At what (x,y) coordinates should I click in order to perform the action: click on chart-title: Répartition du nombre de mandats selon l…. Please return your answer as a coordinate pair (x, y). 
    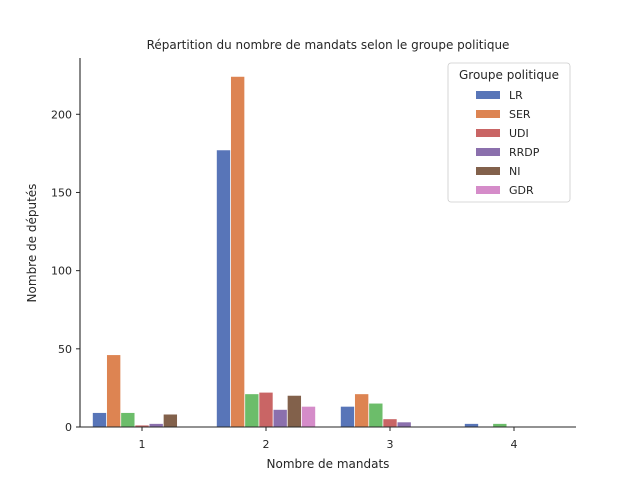
    Looking at the image, I should click on (328, 45).